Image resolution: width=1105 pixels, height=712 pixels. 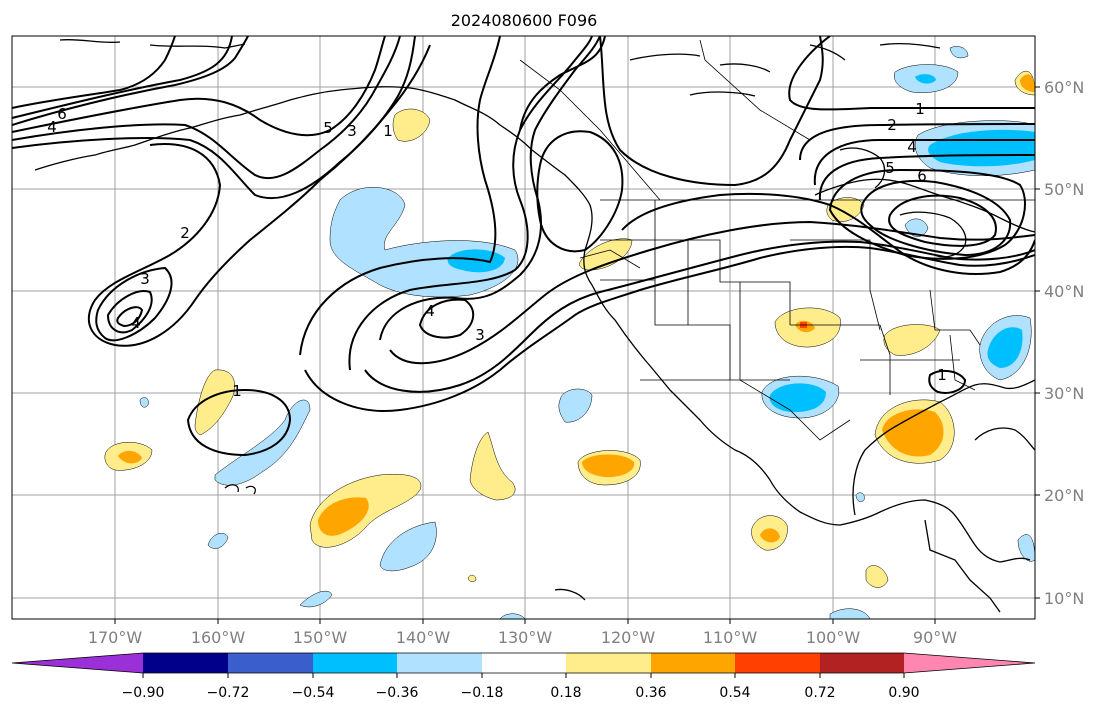 I want to click on colorbar-tick-label: −0.72, so click(x=228, y=693).